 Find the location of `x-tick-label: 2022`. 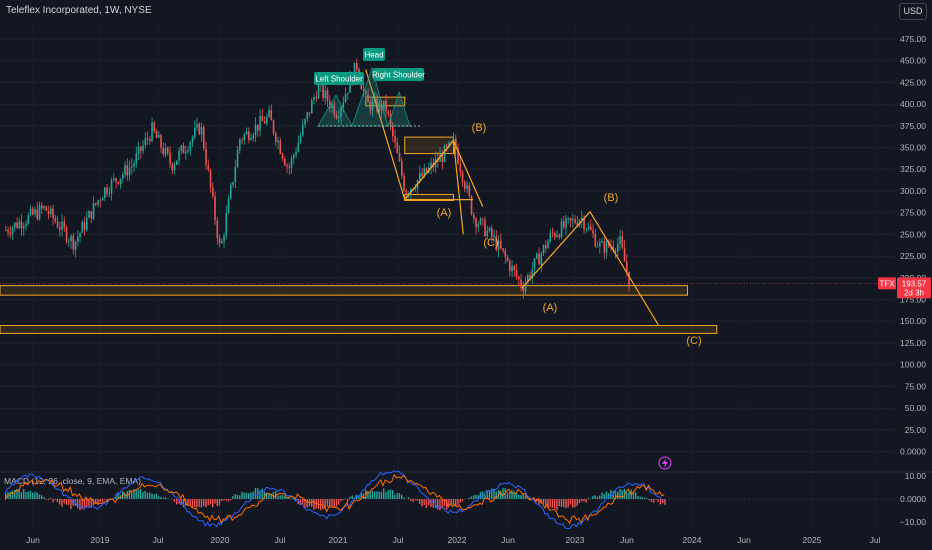

x-tick-label: 2022 is located at coordinates (457, 540).